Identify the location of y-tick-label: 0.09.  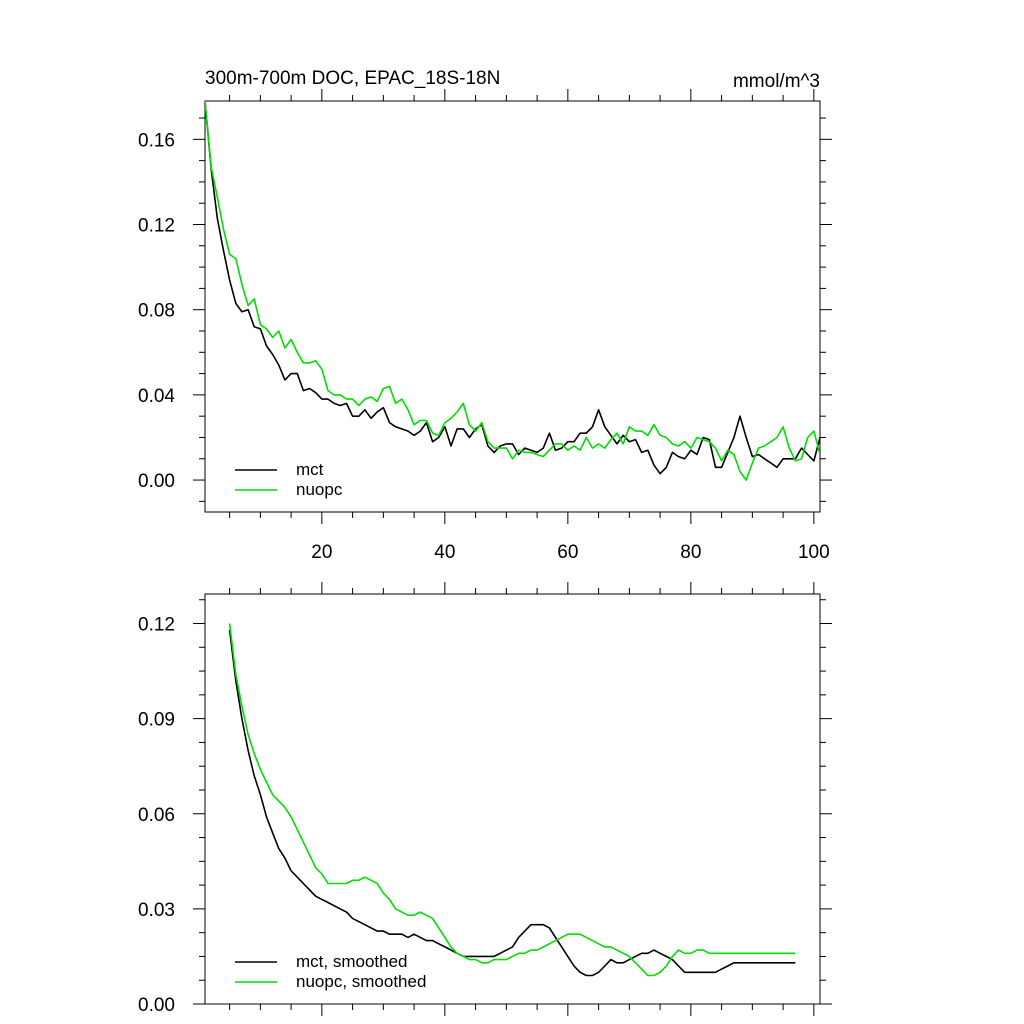
(156, 720).